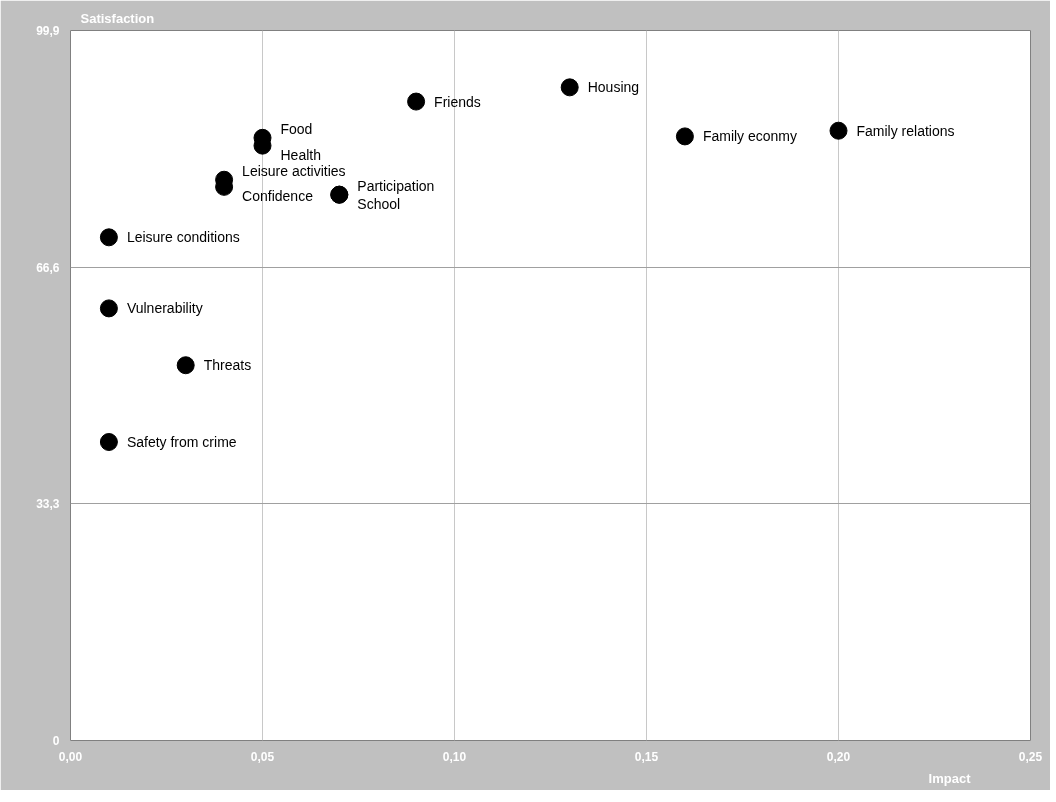  What do you see at coordinates (905, 130) in the screenshot?
I see `annotation: Family relations` at bounding box center [905, 130].